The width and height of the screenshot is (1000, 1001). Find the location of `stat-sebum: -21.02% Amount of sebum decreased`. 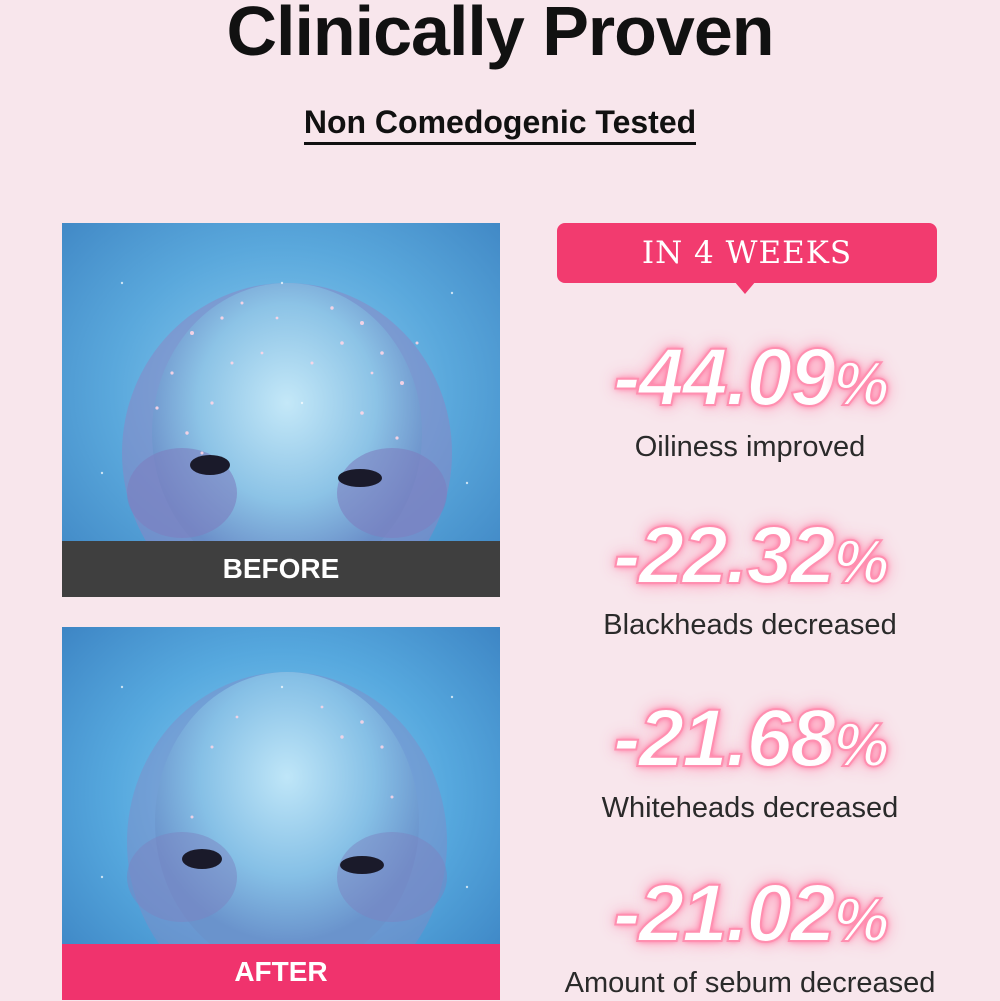

stat-sebum: -21.02% Amount of sebum decreased is located at coordinates (750, 934).